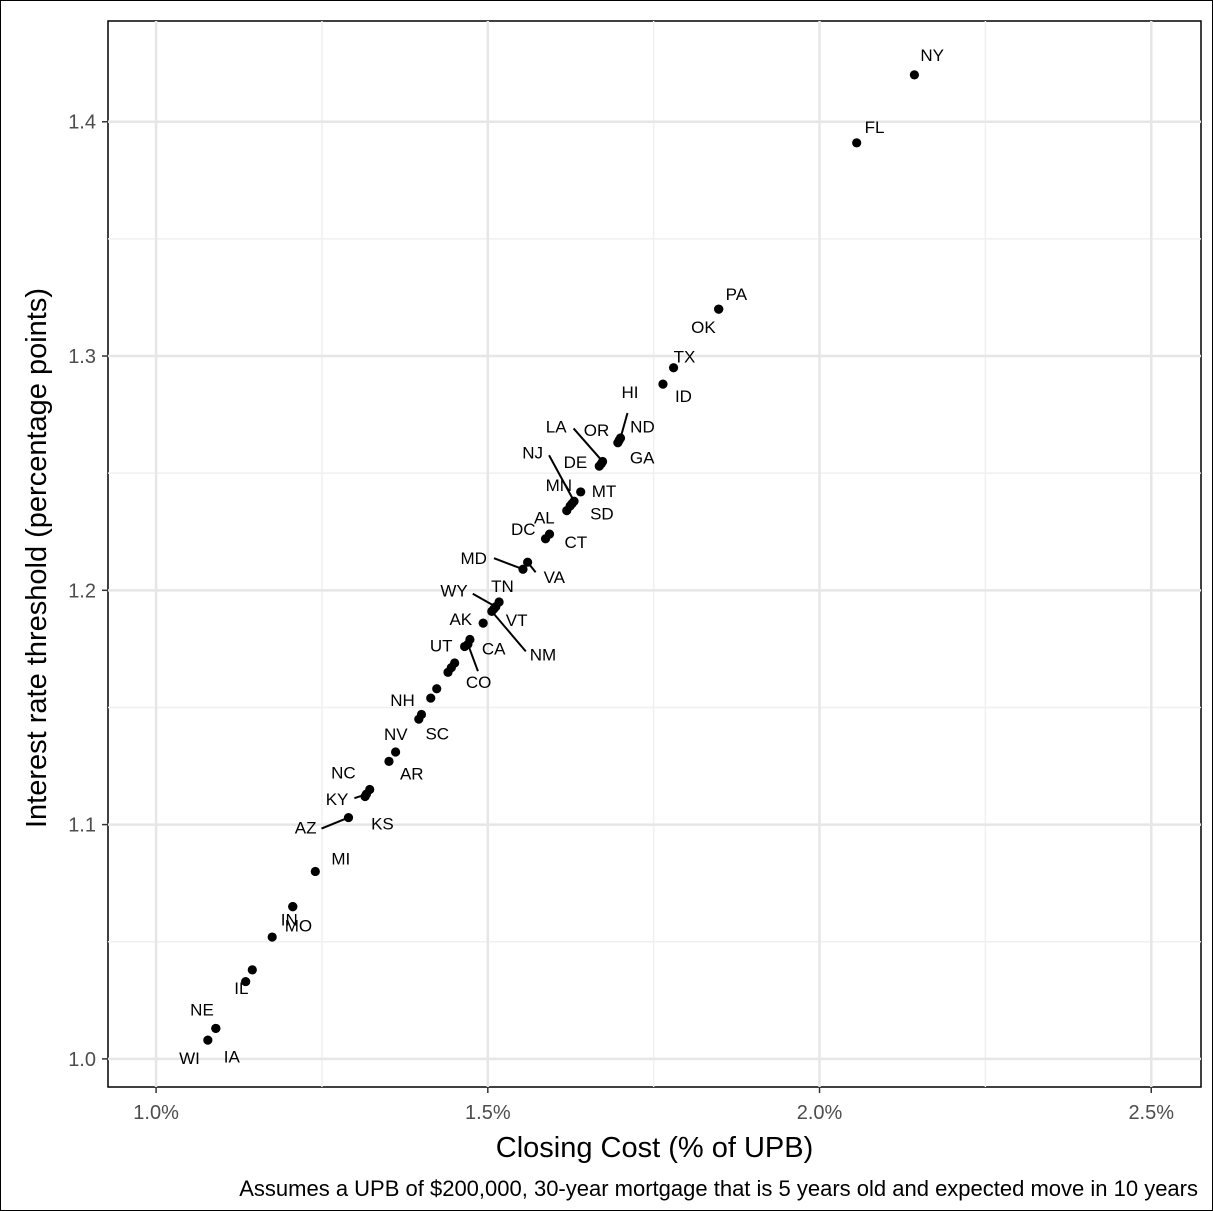 This screenshot has width=1213, height=1211. I want to click on leader-line-nm, so click(509, 631).